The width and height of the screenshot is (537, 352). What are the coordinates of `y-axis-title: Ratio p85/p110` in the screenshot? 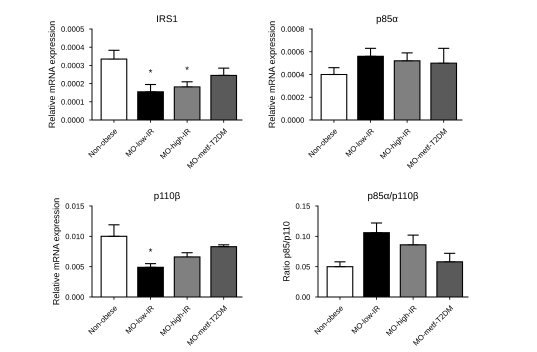 It's located at (287, 252).